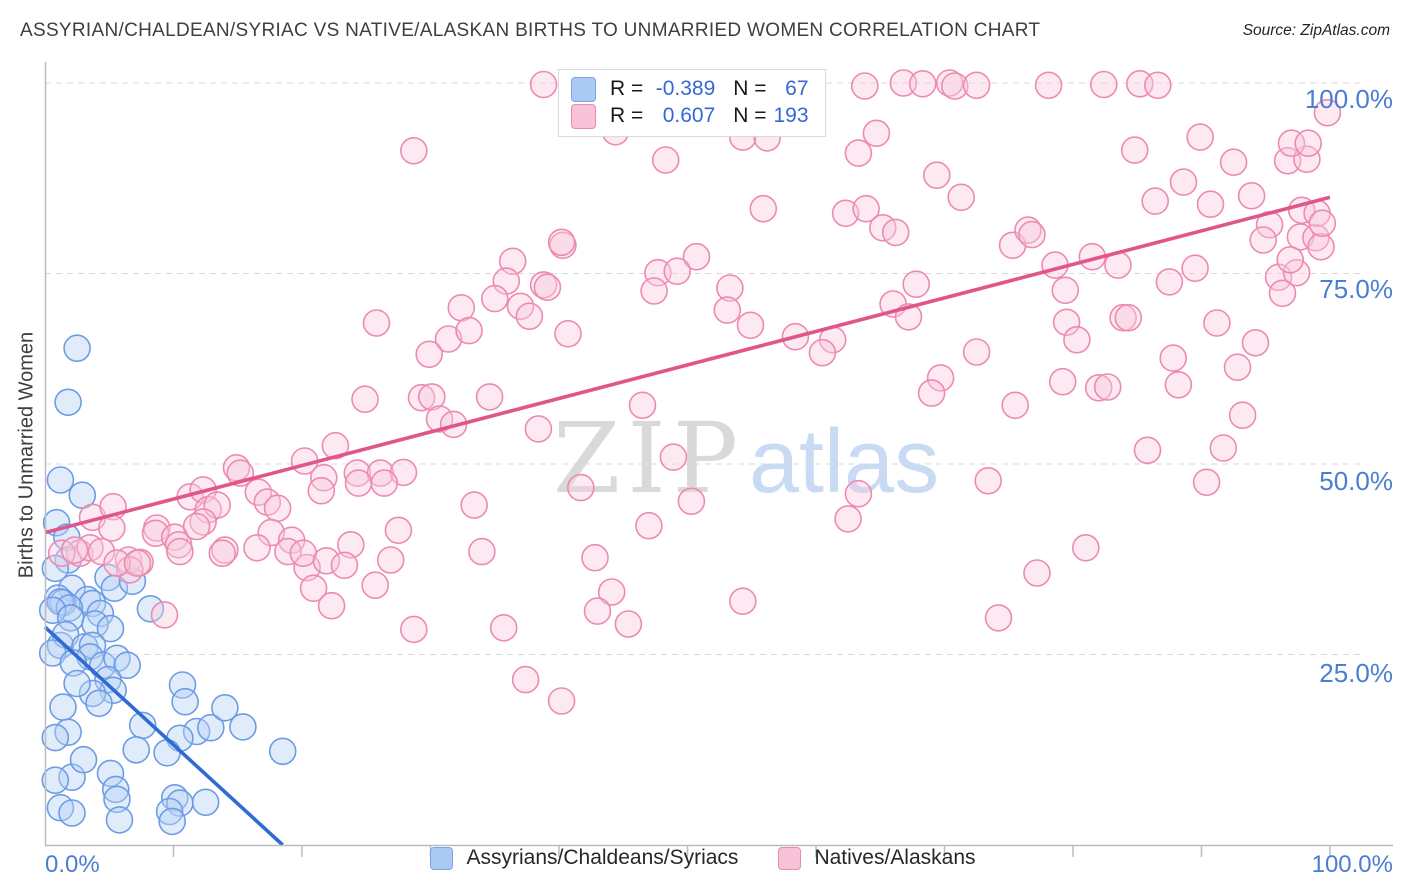 The height and width of the screenshot is (892, 1406). I want to click on n-label: N =, so click(750, 88).